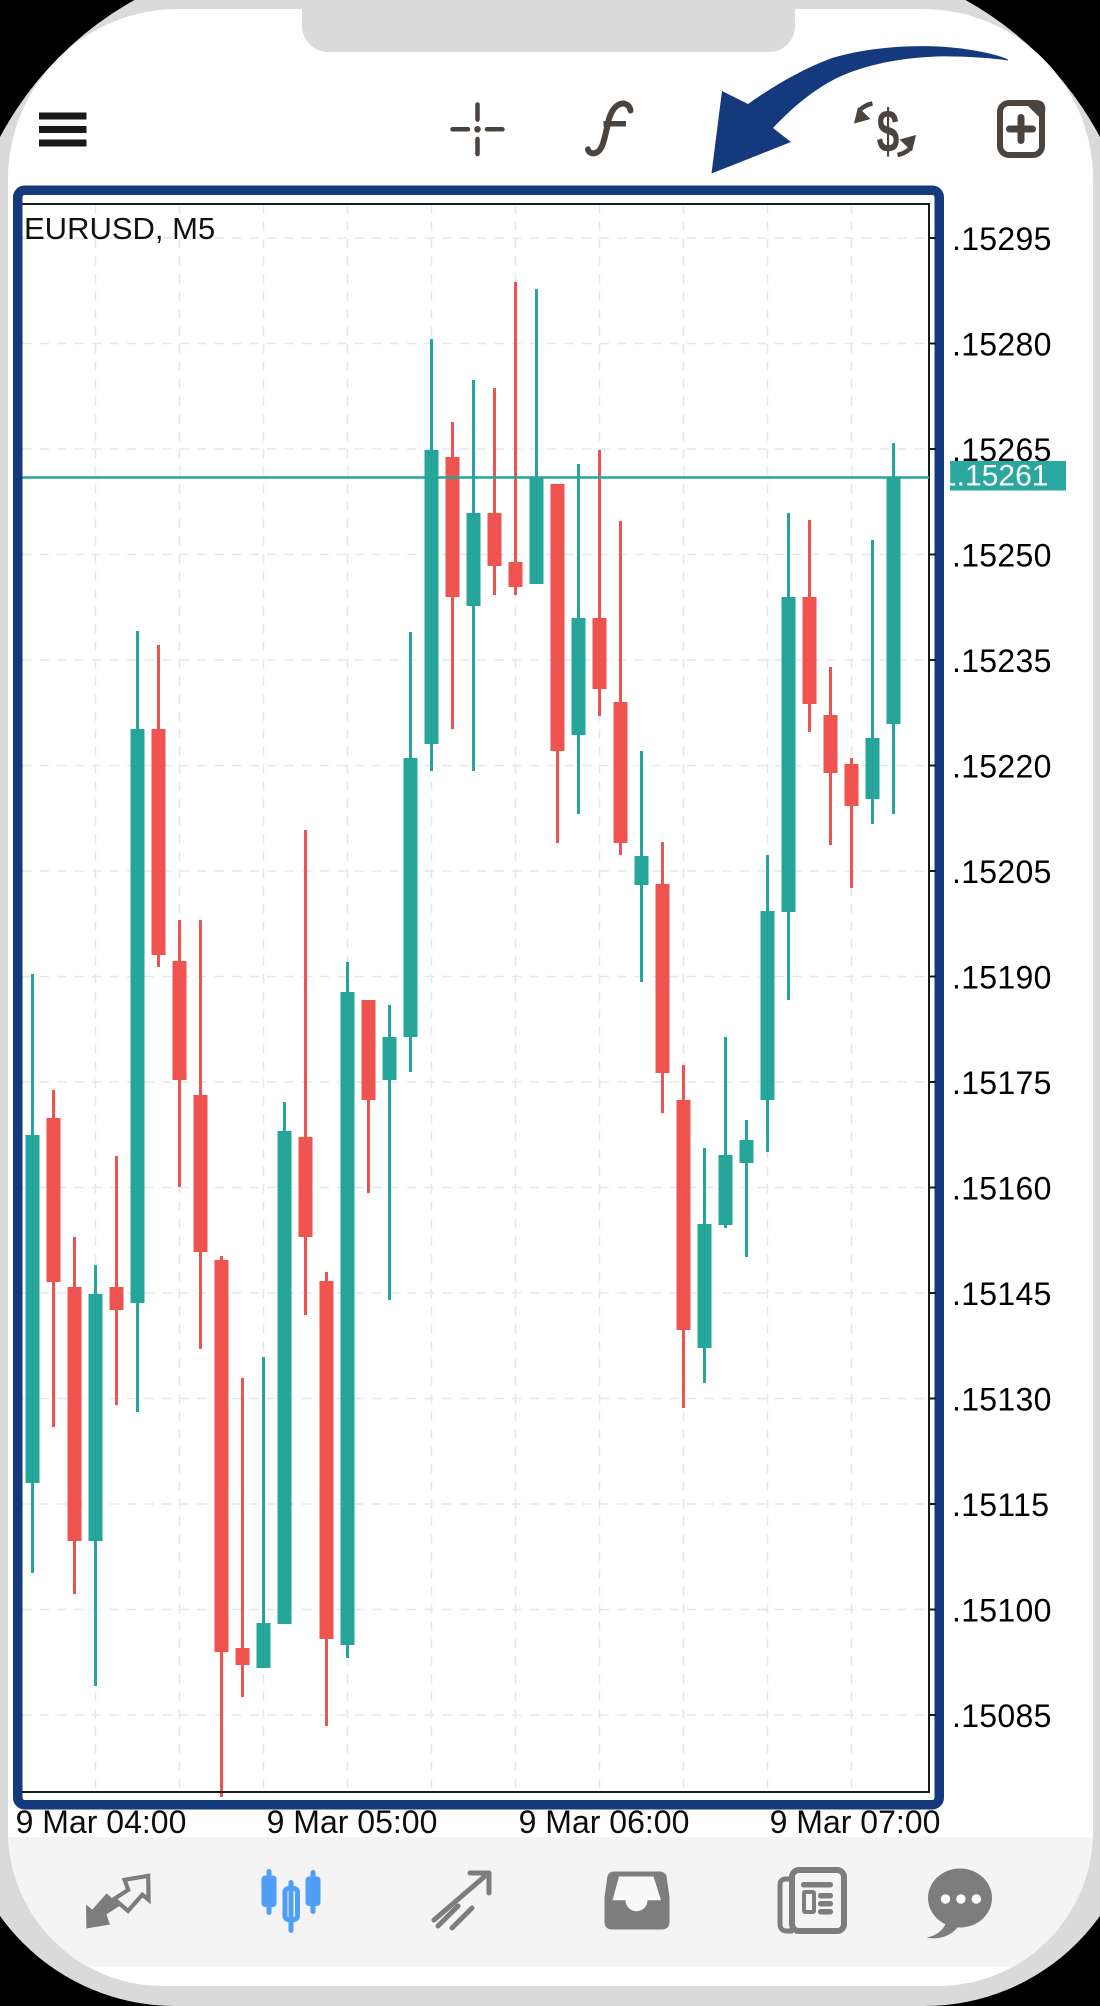  I want to click on svg-text: EURUSD, M5, so click(119, 228).